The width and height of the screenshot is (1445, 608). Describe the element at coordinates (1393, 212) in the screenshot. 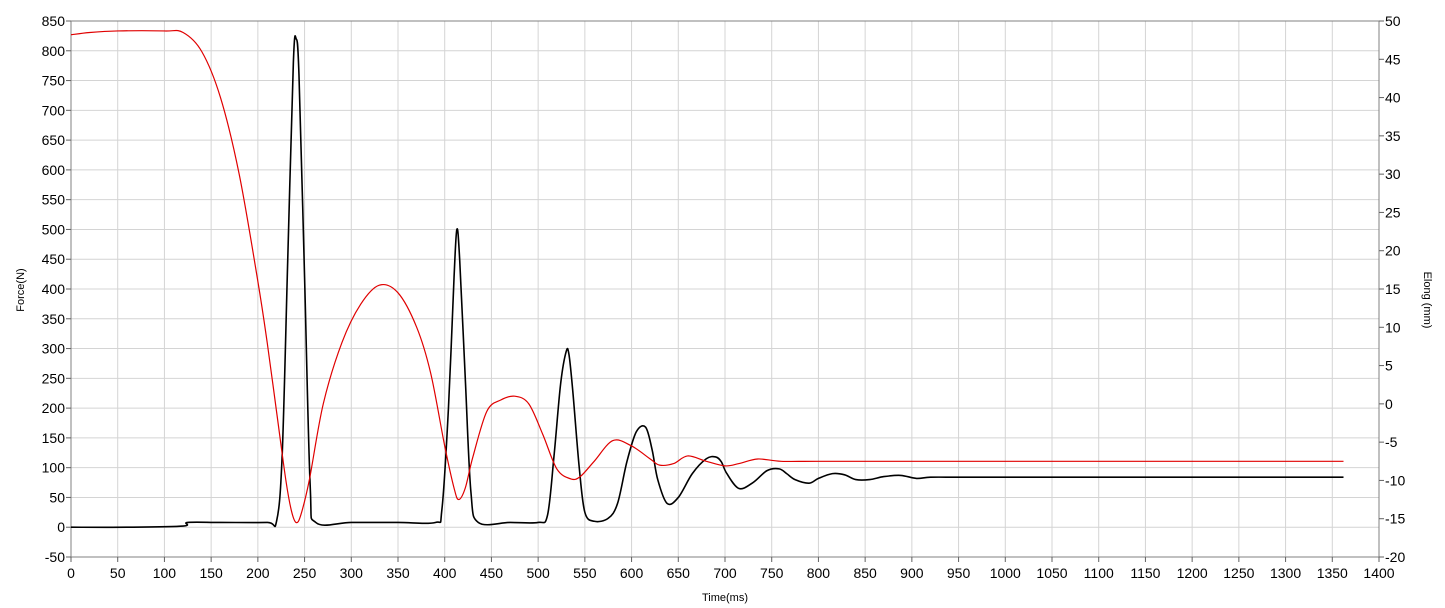

I see `y-right-tick-label: 25` at that location.